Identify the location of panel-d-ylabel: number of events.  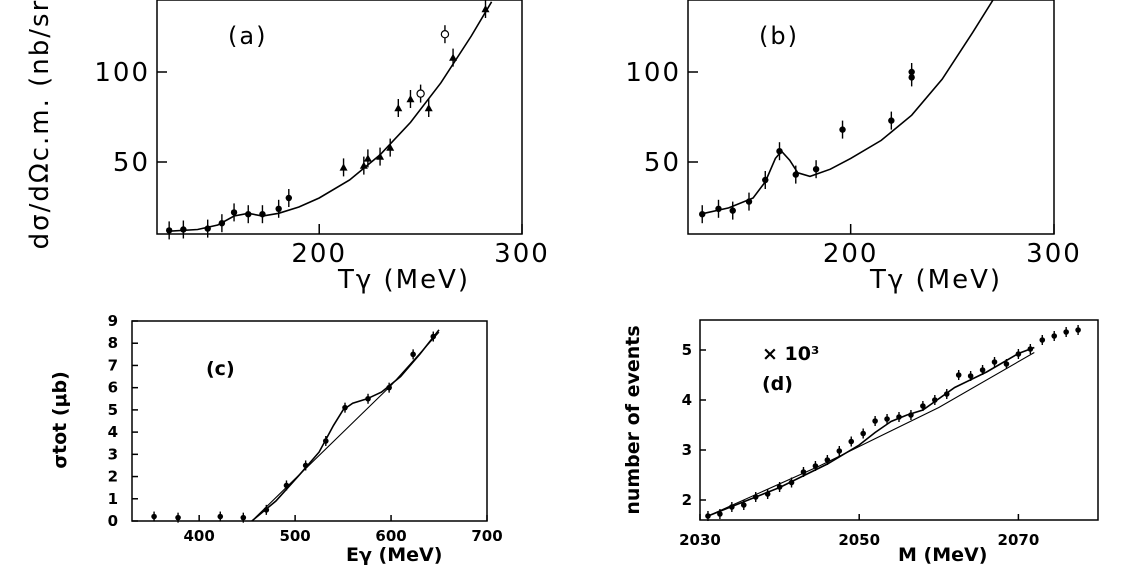
(633, 419).